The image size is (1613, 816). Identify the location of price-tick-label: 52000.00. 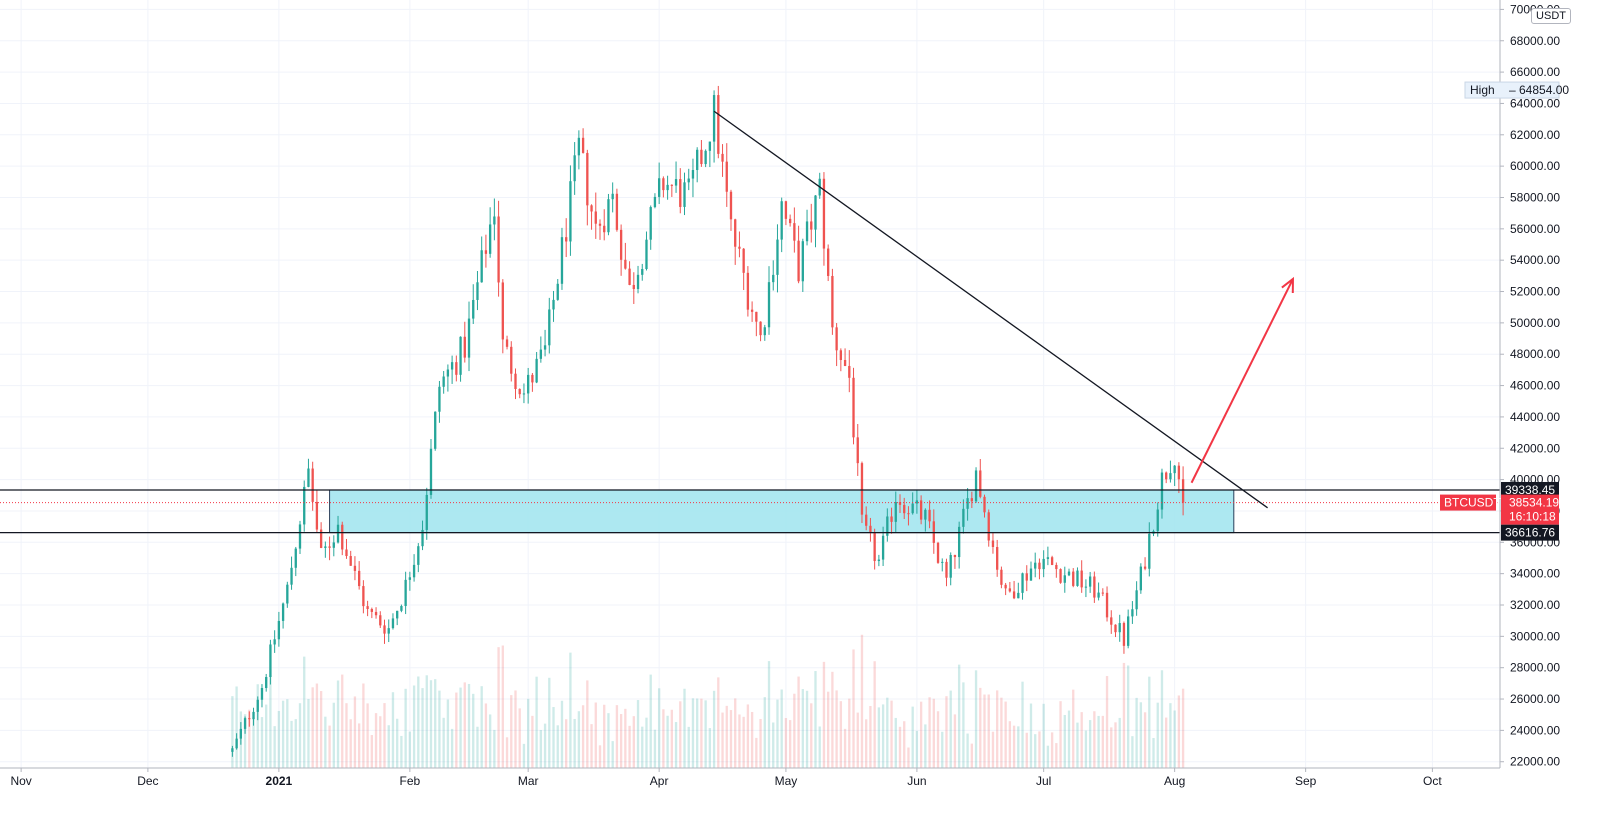
(1535, 292).